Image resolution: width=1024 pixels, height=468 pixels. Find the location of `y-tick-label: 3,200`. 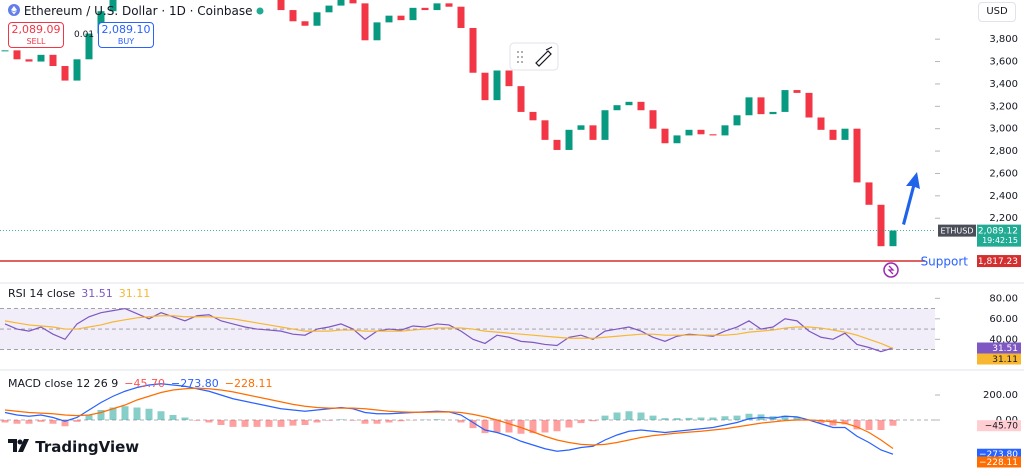

y-tick-label: 3,200 is located at coordinates (1003, 106).